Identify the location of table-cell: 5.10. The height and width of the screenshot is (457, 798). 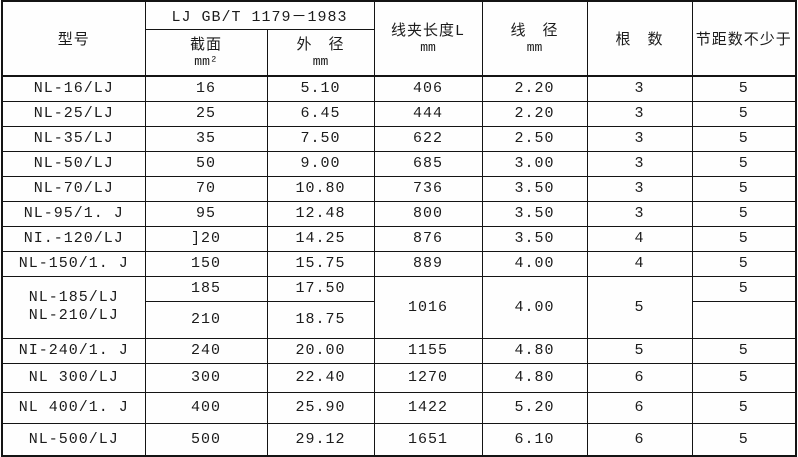
(320, 88).